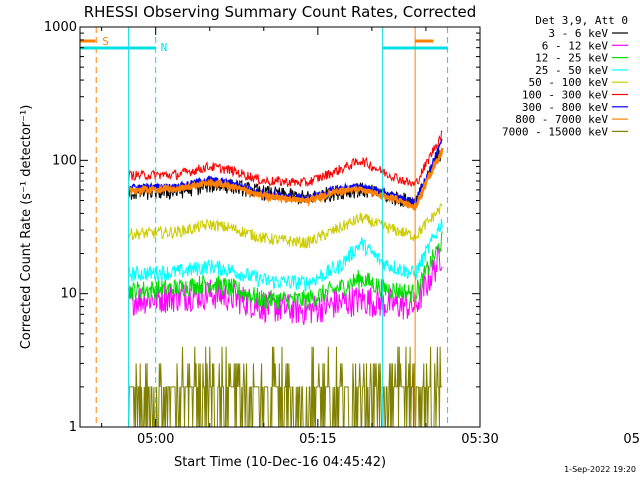 The image size is (640, 480). I want to click on series-line-100-300-kev, so click(285, 159).